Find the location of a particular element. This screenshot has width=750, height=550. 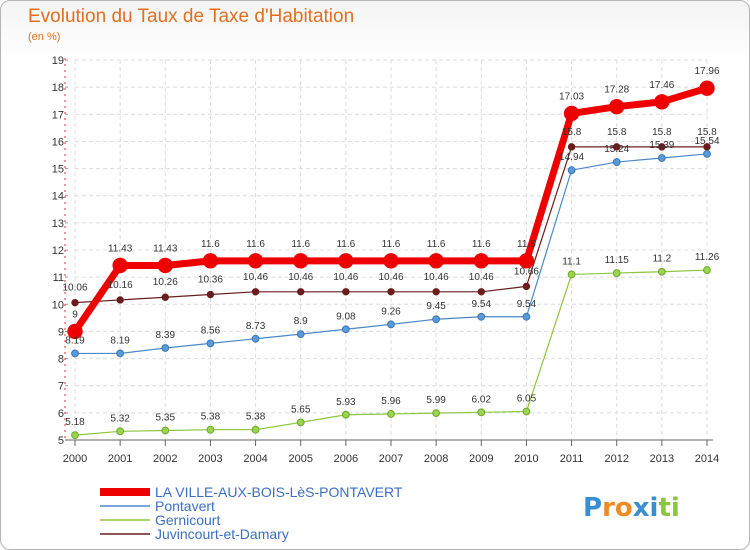

y-tick-label: 12 is located at coordinates (58, 251).